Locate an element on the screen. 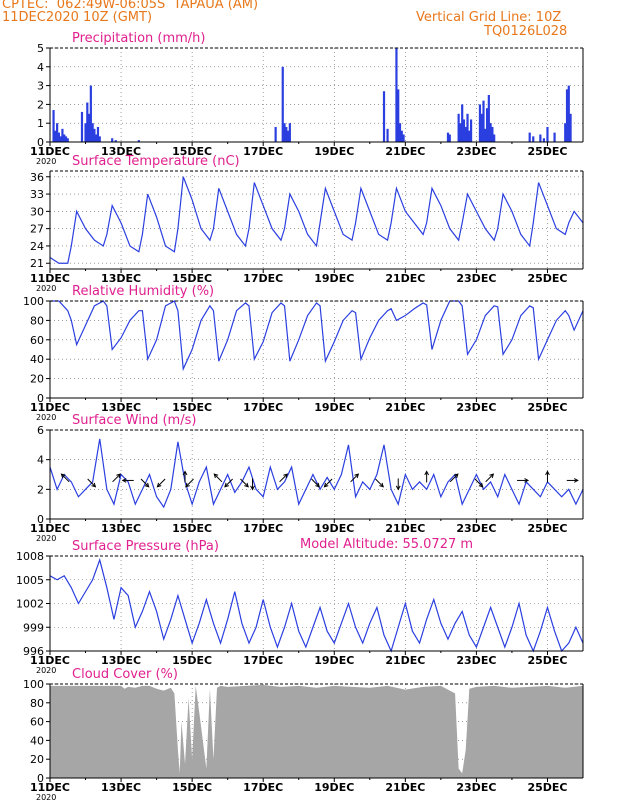  y-tick-label: 1008 is located at coordinates (30, 556).